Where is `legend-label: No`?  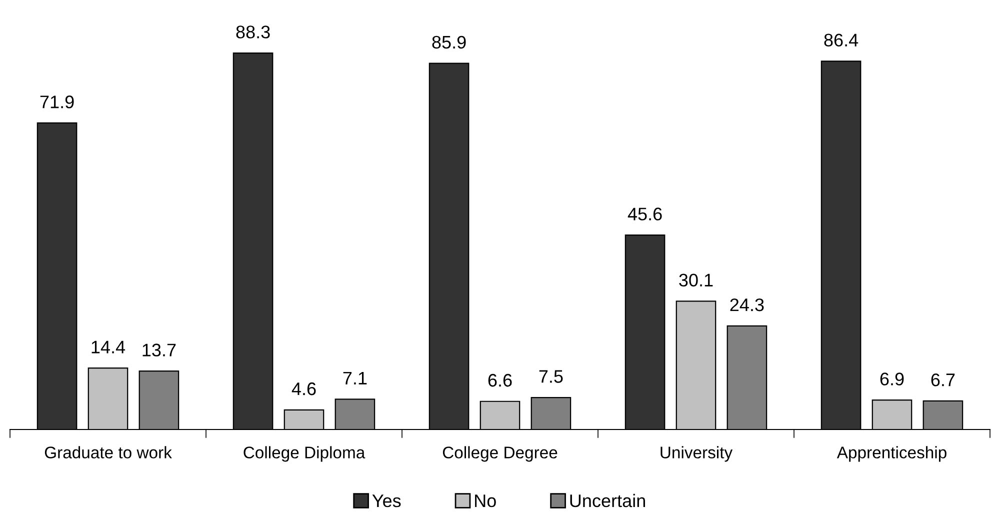 legend-label: No is located at coordinates (485, 501).